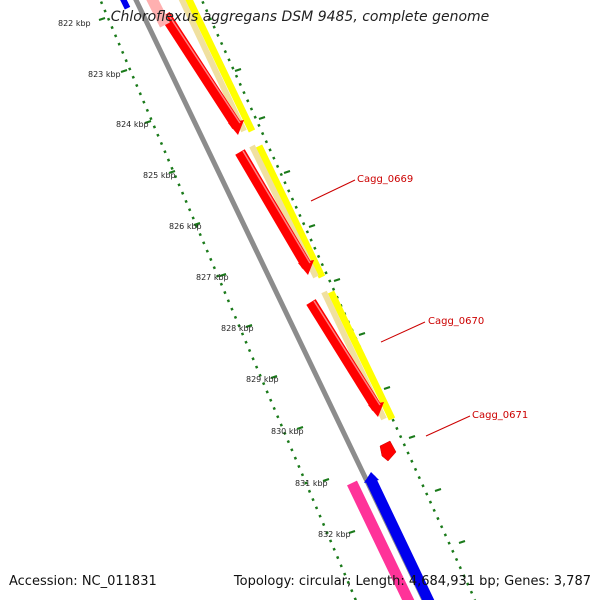 The height and width of the screenshot is (600, 600). I want to click on white-stripe, so click(388, 540).